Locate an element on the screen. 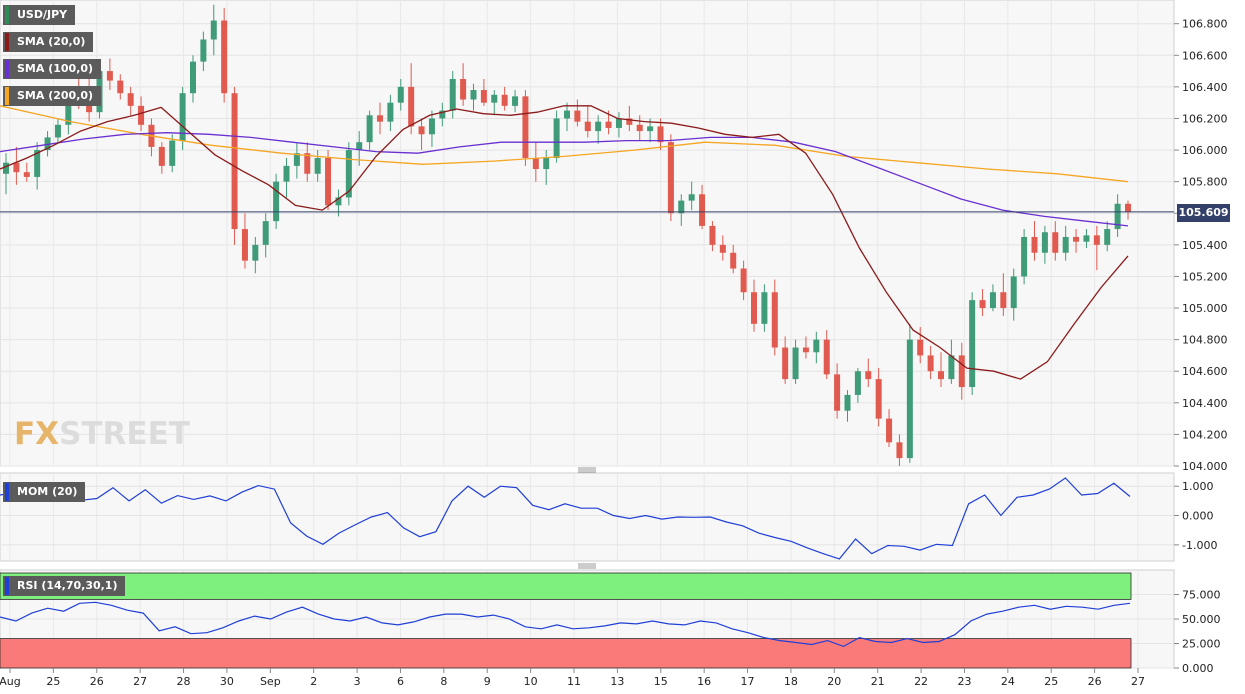 The width and height of the screenshot is (1245, 694). legend-momentum-label: MOM (20) is located at coordinates (47, 491).